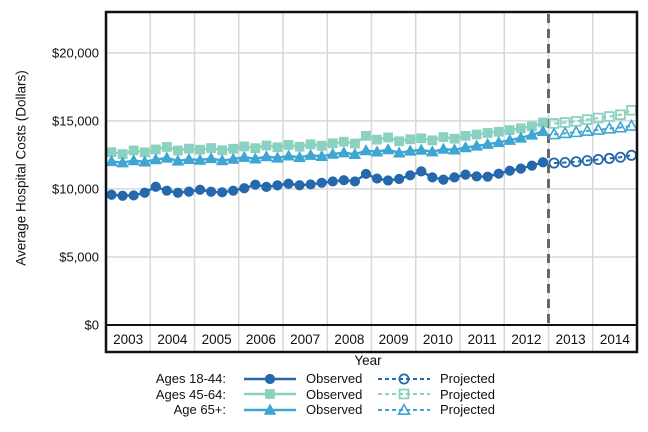 The width and height of the screenshot is (648, 432). What do you see at coordinates (190, 379) in the screenshot?
I see `legend-series-label: Ages 18-44:` at bounding box center [190, 379].